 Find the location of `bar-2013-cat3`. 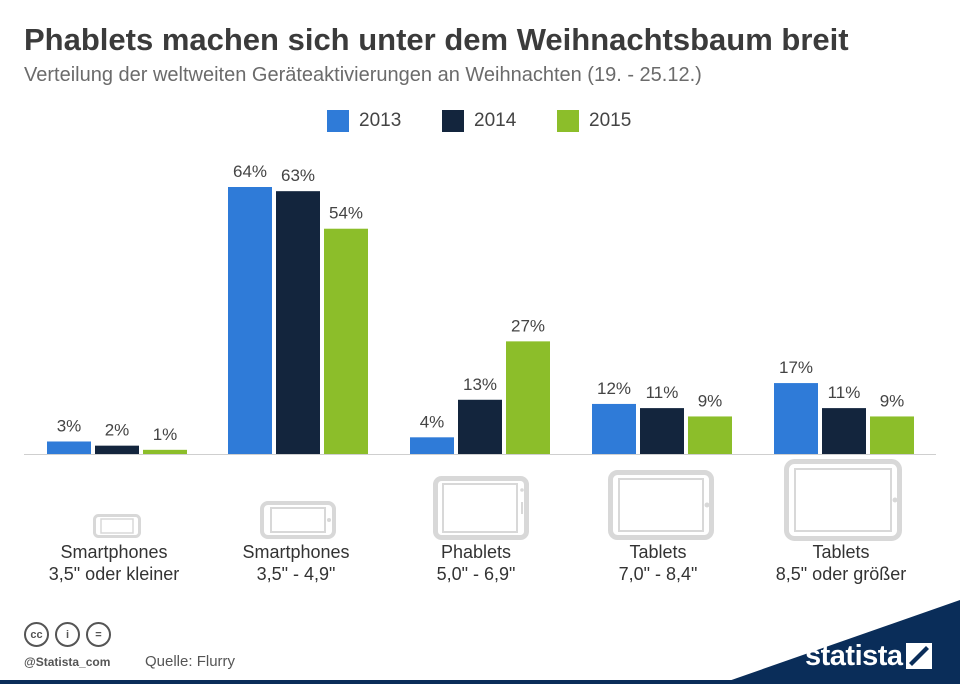

bar-2013-cat3 is located at coordinates (432, 445).